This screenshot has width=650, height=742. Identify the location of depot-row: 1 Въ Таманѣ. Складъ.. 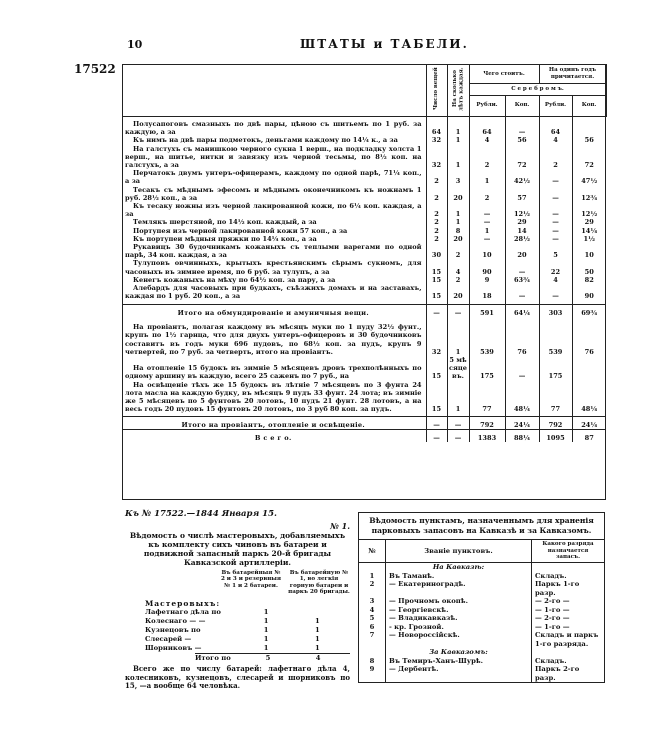
(481, 575).